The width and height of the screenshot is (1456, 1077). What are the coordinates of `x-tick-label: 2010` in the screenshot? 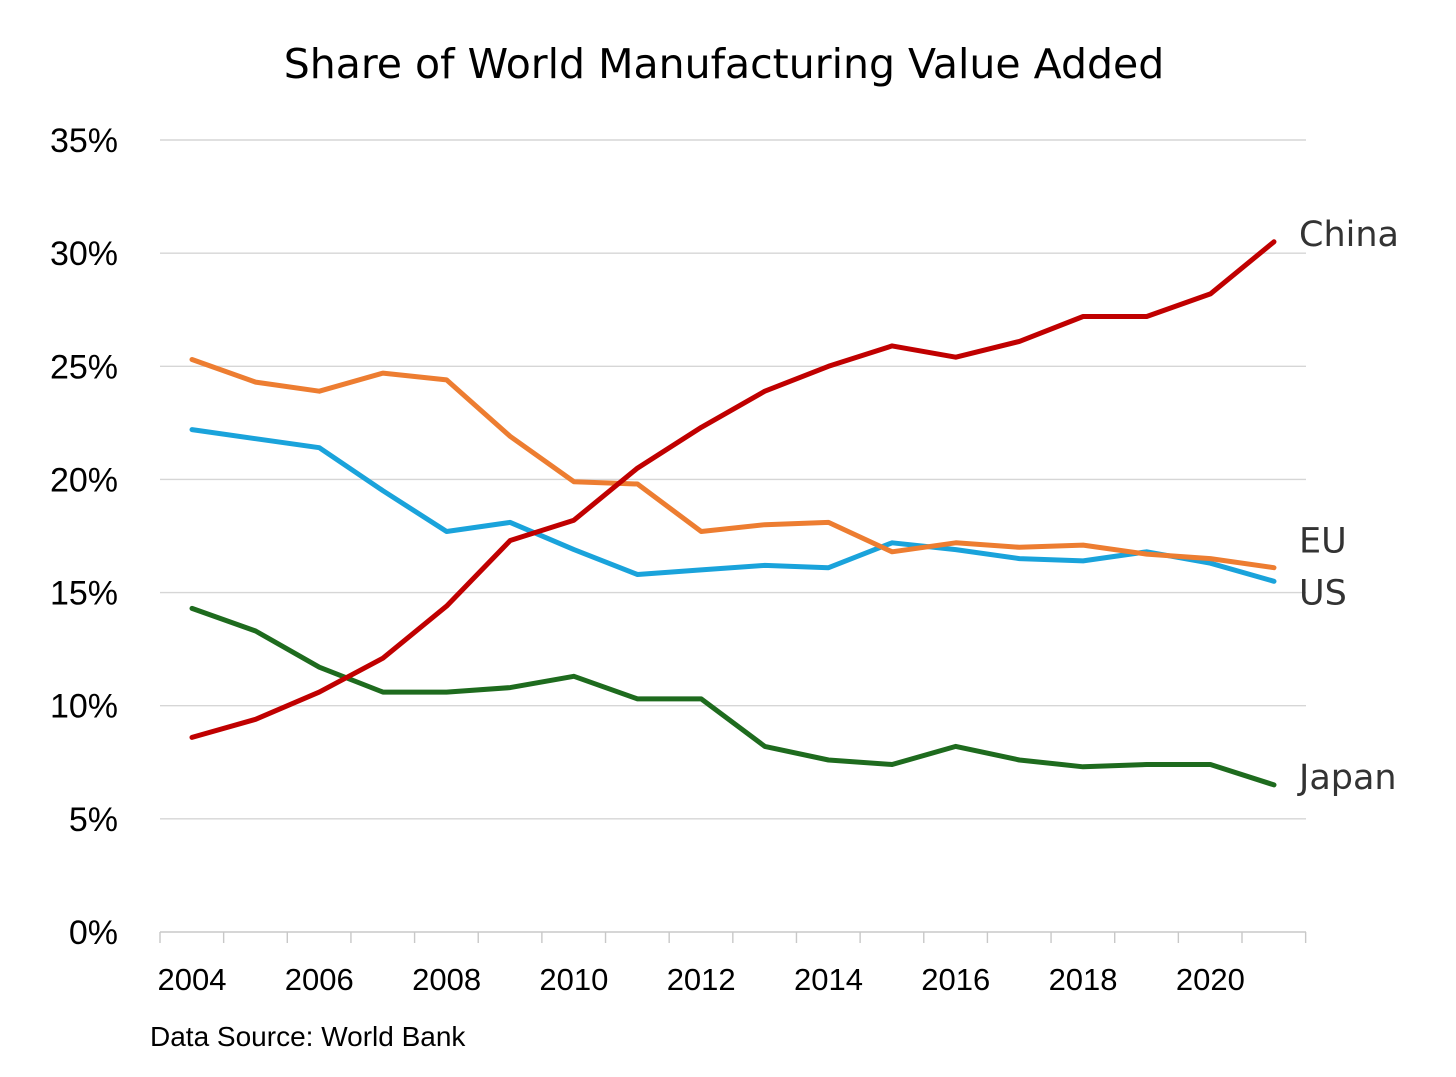 It's located at (573, 979).